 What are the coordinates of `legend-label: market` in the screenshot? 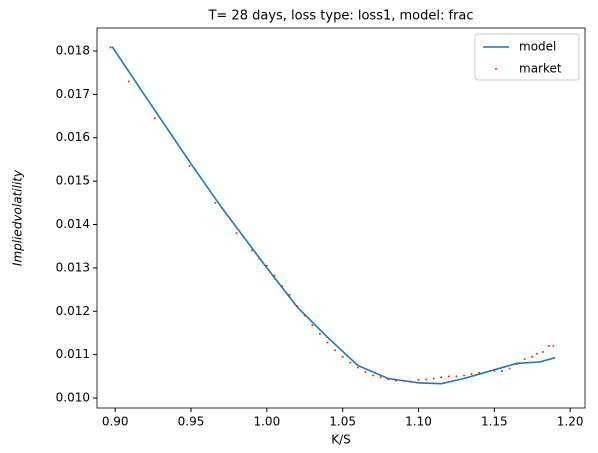 It's located at (540, 69).